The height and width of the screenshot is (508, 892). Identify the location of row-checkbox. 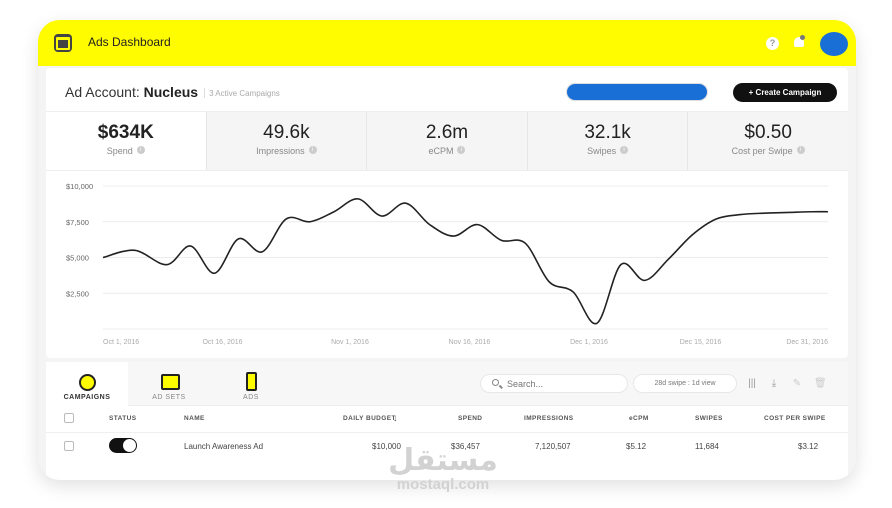
(69, 446).